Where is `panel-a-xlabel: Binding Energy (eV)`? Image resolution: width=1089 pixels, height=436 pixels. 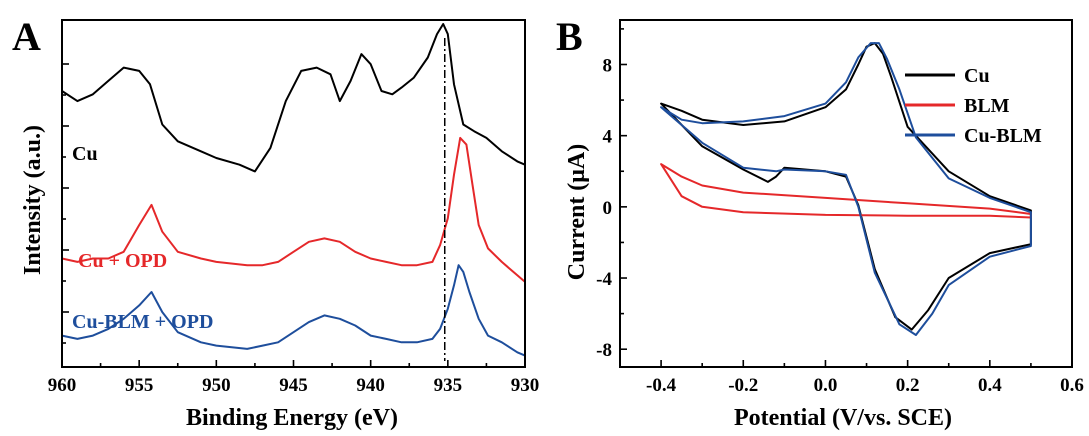
panel-a-xlabel: Binding Energy (eV) is located at coordinates (292, 418).